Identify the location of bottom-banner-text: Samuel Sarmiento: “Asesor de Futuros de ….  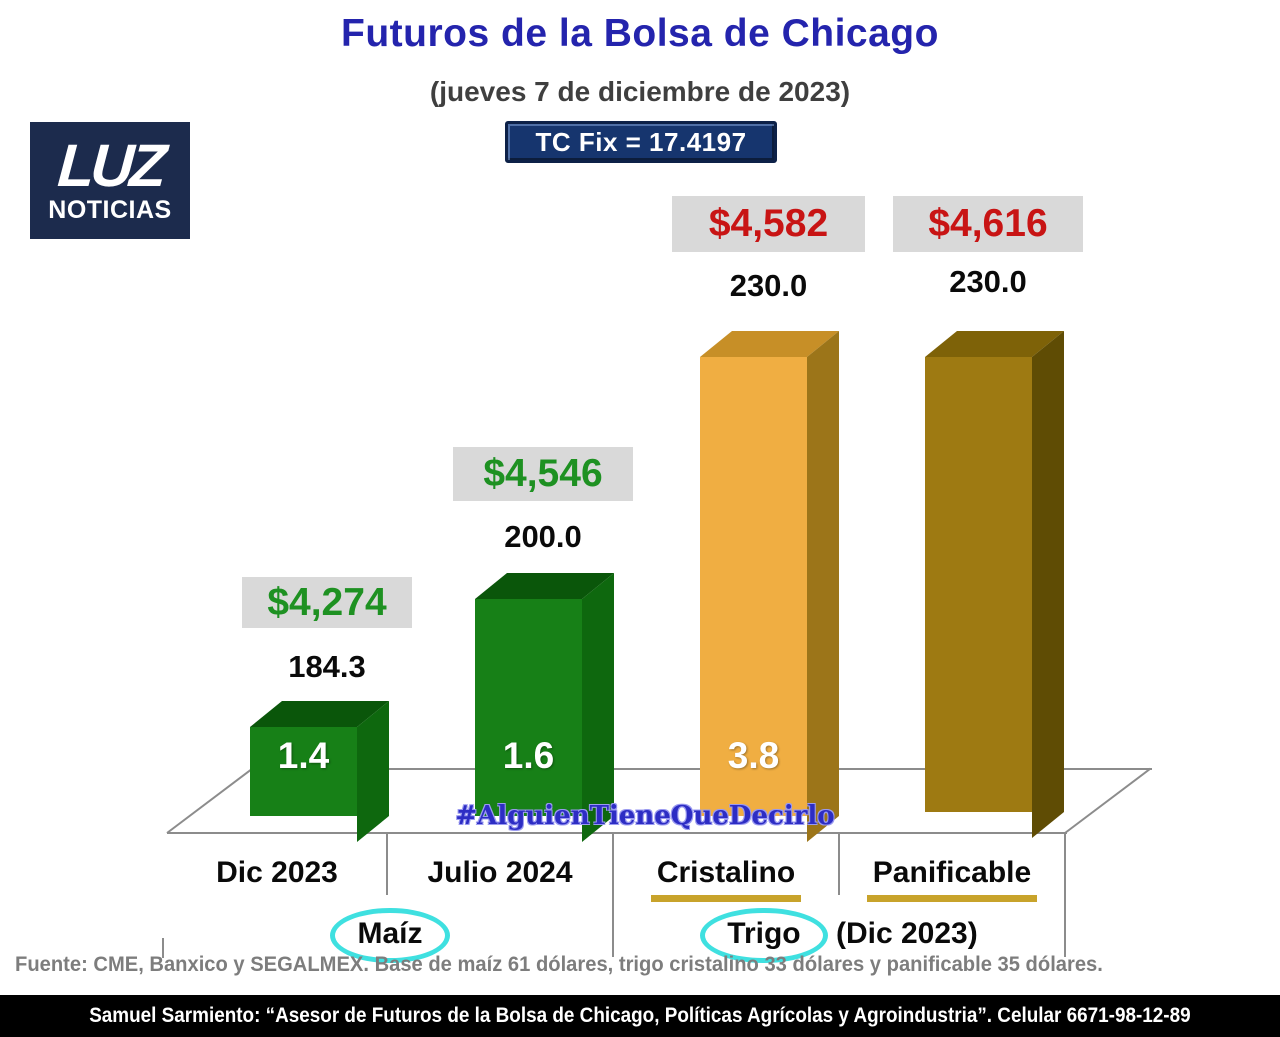
(640, 1015).